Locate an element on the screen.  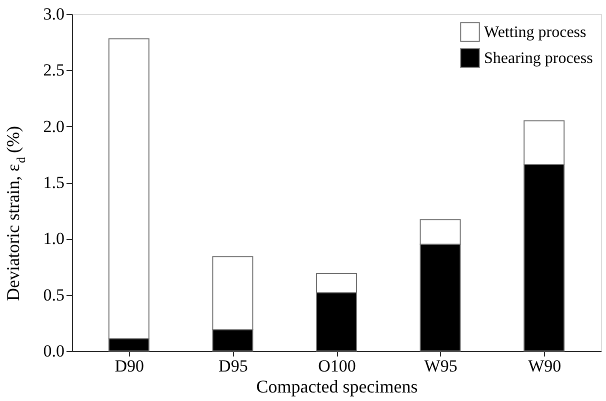
x-tick-label: W95 is located at coordinates (441, 366).